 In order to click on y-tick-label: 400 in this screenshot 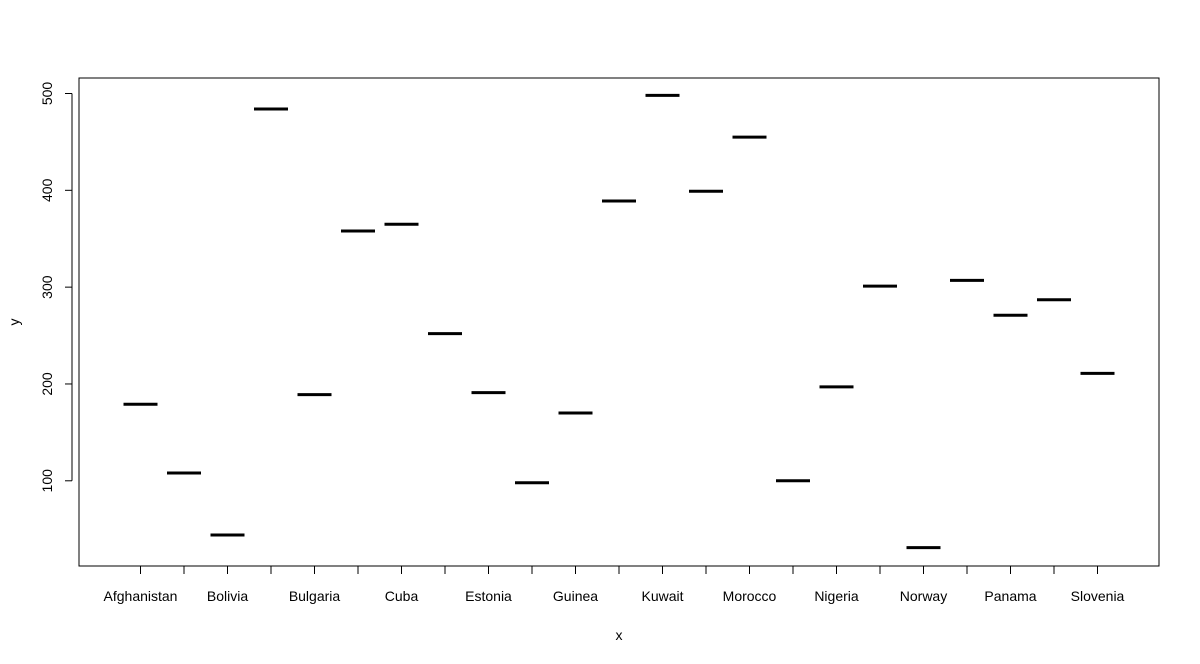, I will do `click(47, 190)`.